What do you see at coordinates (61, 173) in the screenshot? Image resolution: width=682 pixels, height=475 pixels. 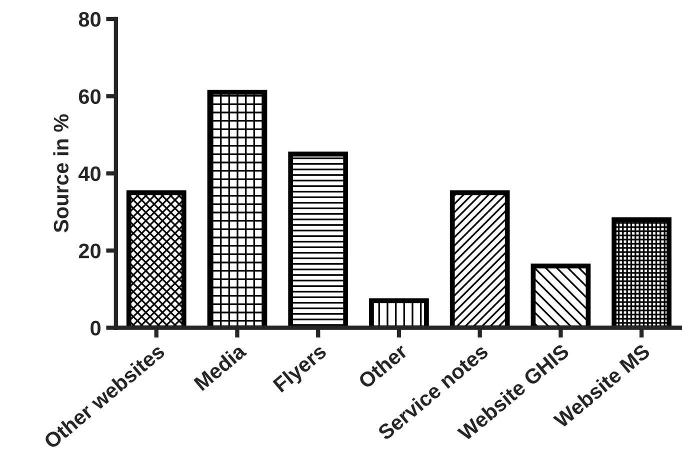 I see `y-axis-title: Source in %` at bounding box center [61, 173].